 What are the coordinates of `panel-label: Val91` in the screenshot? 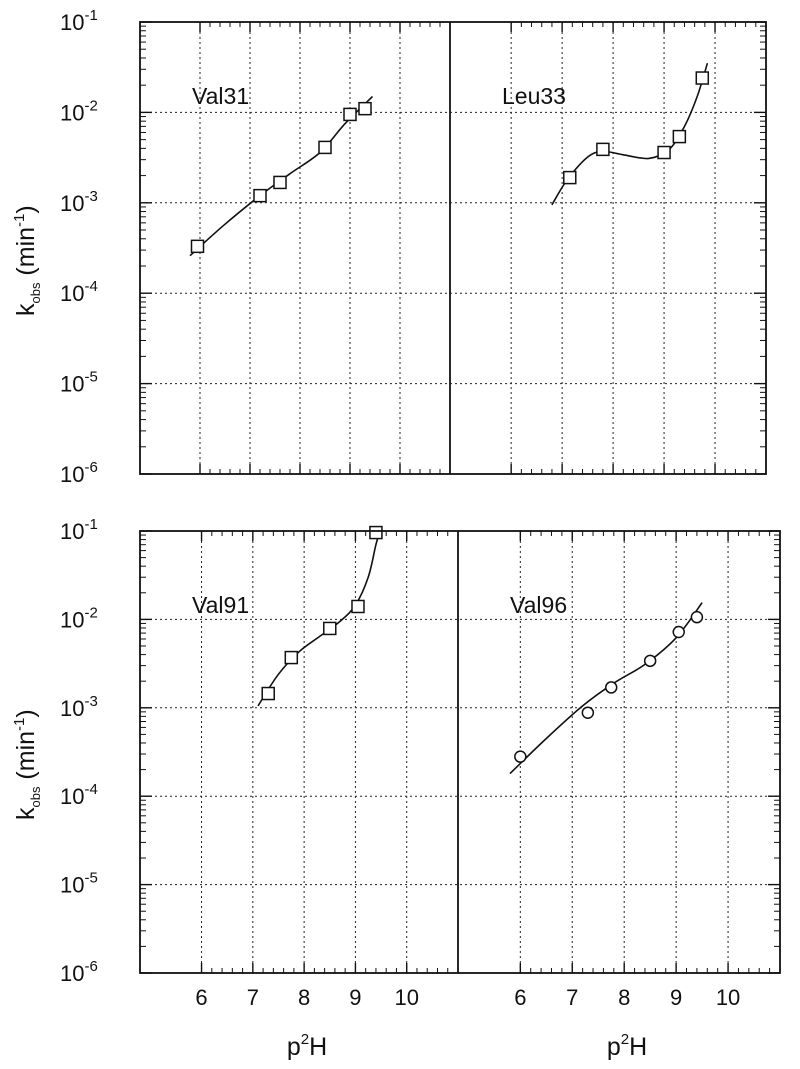 It's located at (220, 605).